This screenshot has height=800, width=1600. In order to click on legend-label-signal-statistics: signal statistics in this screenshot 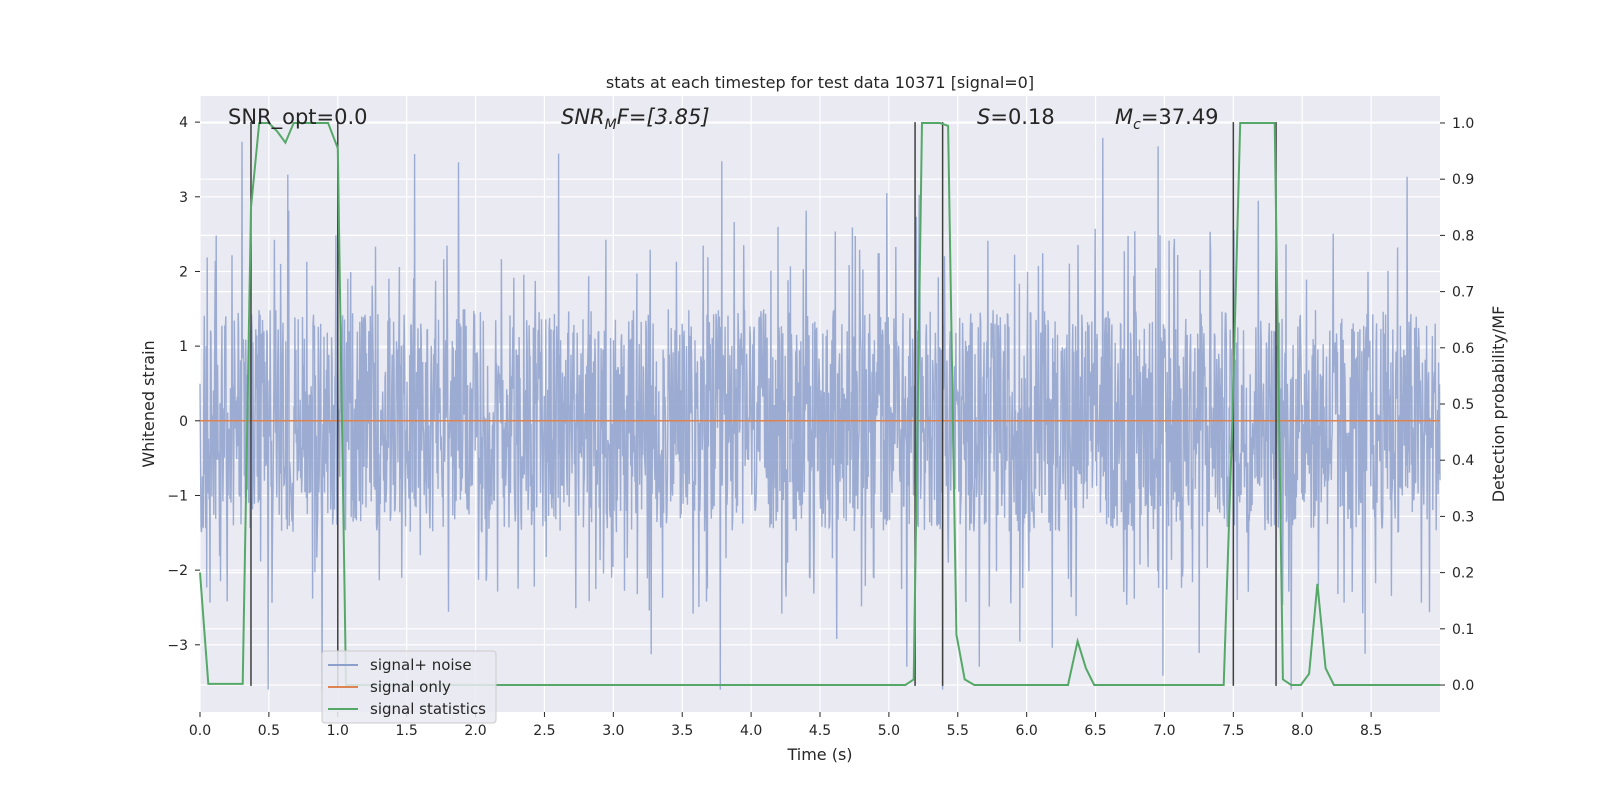, I will do `click(428, 709)`.